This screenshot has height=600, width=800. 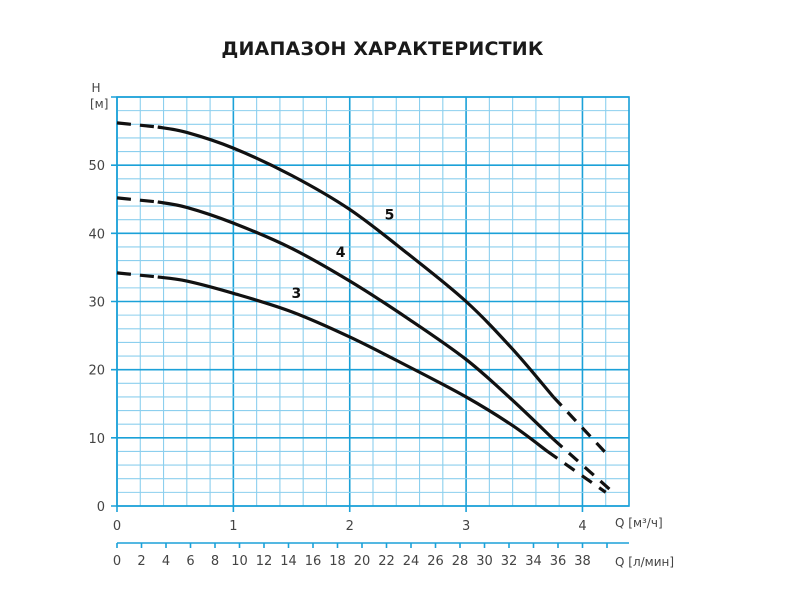 What do you see at coordinates (353, 364) in the screenshot?
I see `curve-solid` at bounding box center [353, 364].